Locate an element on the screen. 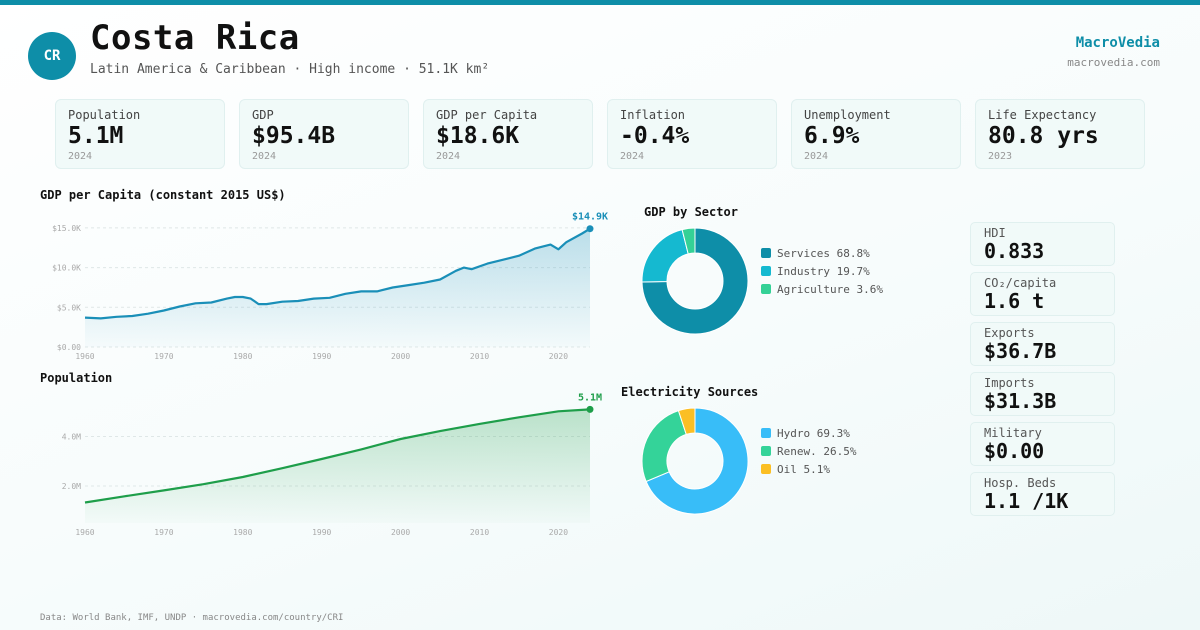 This screenshot has width=1200, height=630. gdp-per-capita-x-tick-label: 2000 is located at coordinates (400, 356).